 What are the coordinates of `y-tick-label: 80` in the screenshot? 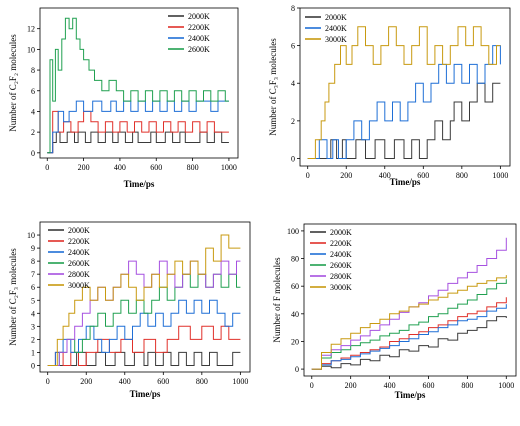 It's located at (295, 259).